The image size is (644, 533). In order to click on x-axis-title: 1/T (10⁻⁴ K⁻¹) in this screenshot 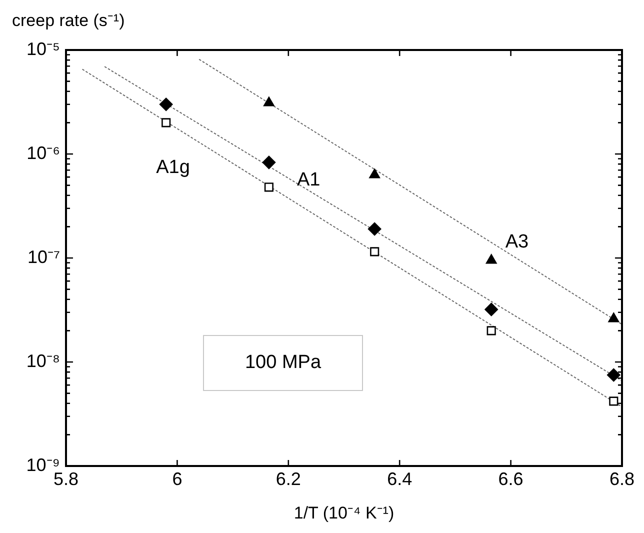, I will do `click(344, 512)`.